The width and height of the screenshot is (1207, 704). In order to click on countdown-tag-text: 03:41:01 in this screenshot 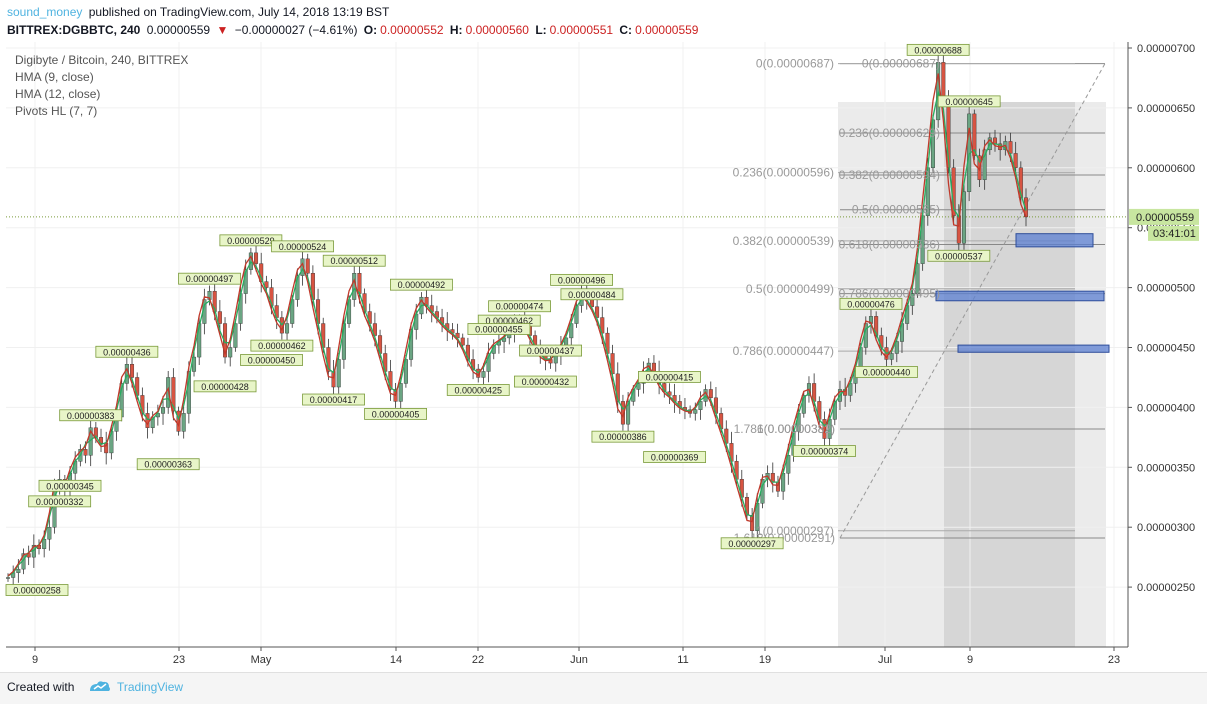, I will do `click(1174, 234)`.